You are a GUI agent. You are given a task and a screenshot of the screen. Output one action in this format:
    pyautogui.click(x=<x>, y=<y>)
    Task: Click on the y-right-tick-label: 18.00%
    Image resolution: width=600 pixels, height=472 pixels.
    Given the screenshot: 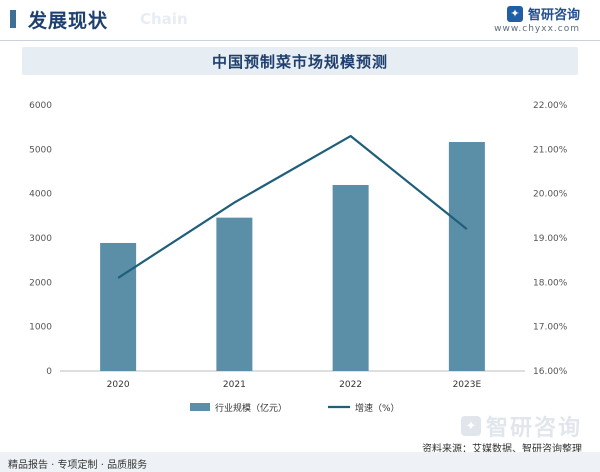 What is the action you would take?
    pyautogui.click(x=550, y=283)
    